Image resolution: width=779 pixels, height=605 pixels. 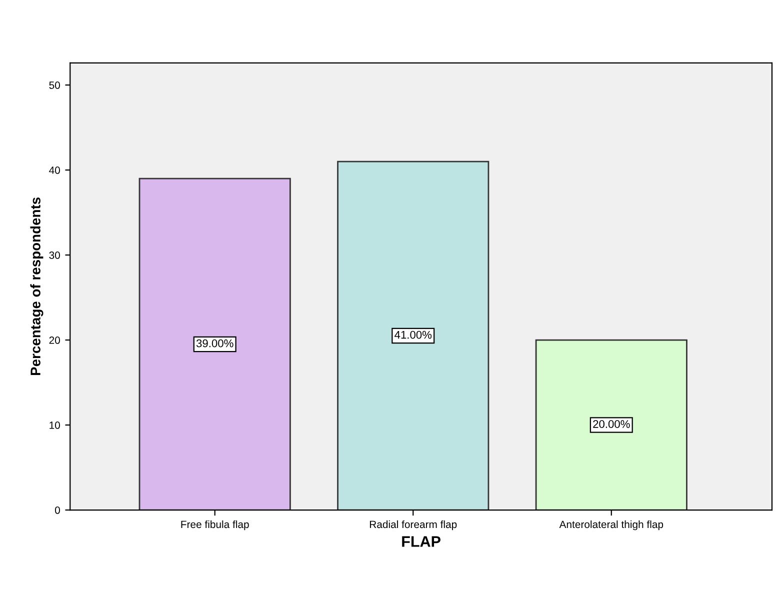 I want to click on y-tick-label: 50, so click(x=54, y=85).